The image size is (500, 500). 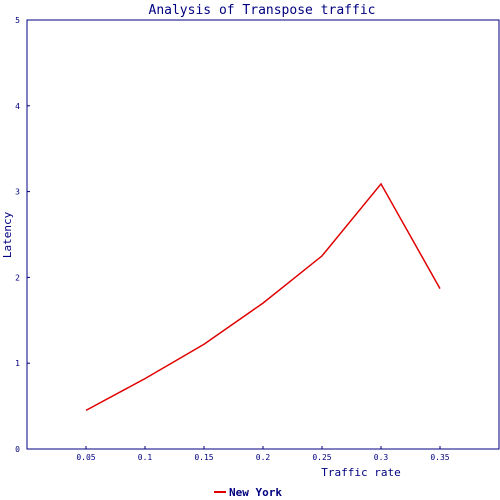 What do you see at coordinates (85, 457) in the screenshot?
I see `x-tick-label: 0.05` at bounding box center [85, 457].